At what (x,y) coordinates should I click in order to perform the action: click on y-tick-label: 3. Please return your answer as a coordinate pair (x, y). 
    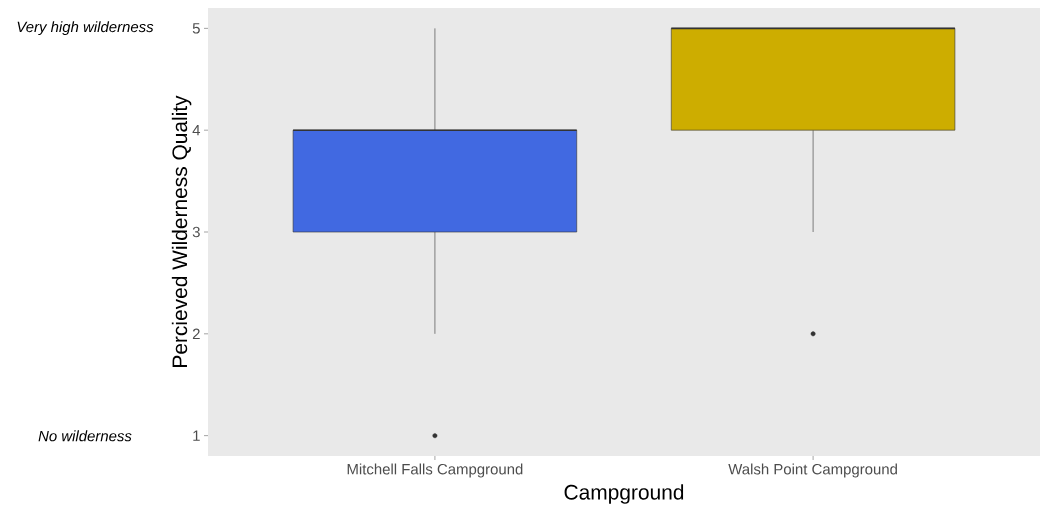
    Looking at the image, I should click on (196, 232).